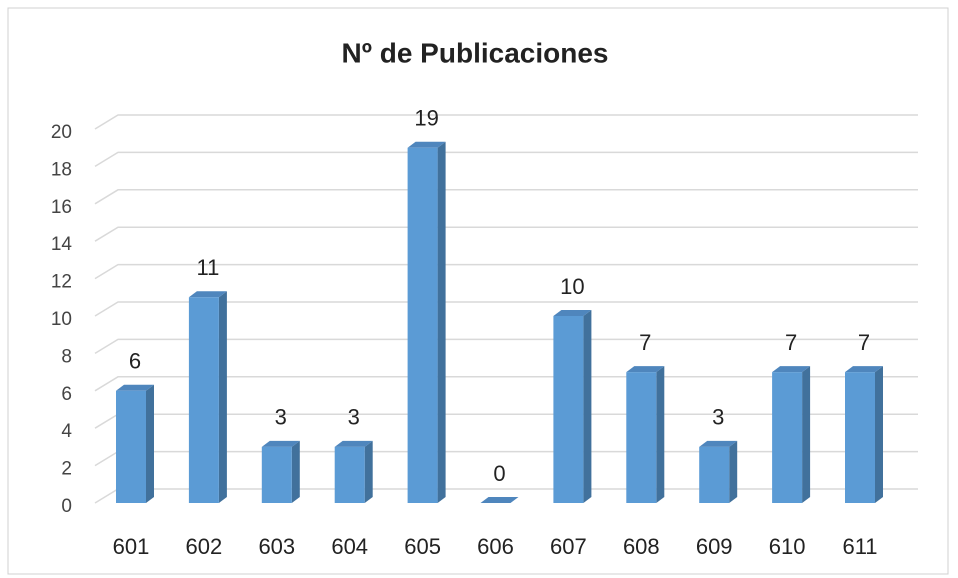 This screenshot has width=958, height=578. I want to click on y-tick-label: 20, so click(61, 132).